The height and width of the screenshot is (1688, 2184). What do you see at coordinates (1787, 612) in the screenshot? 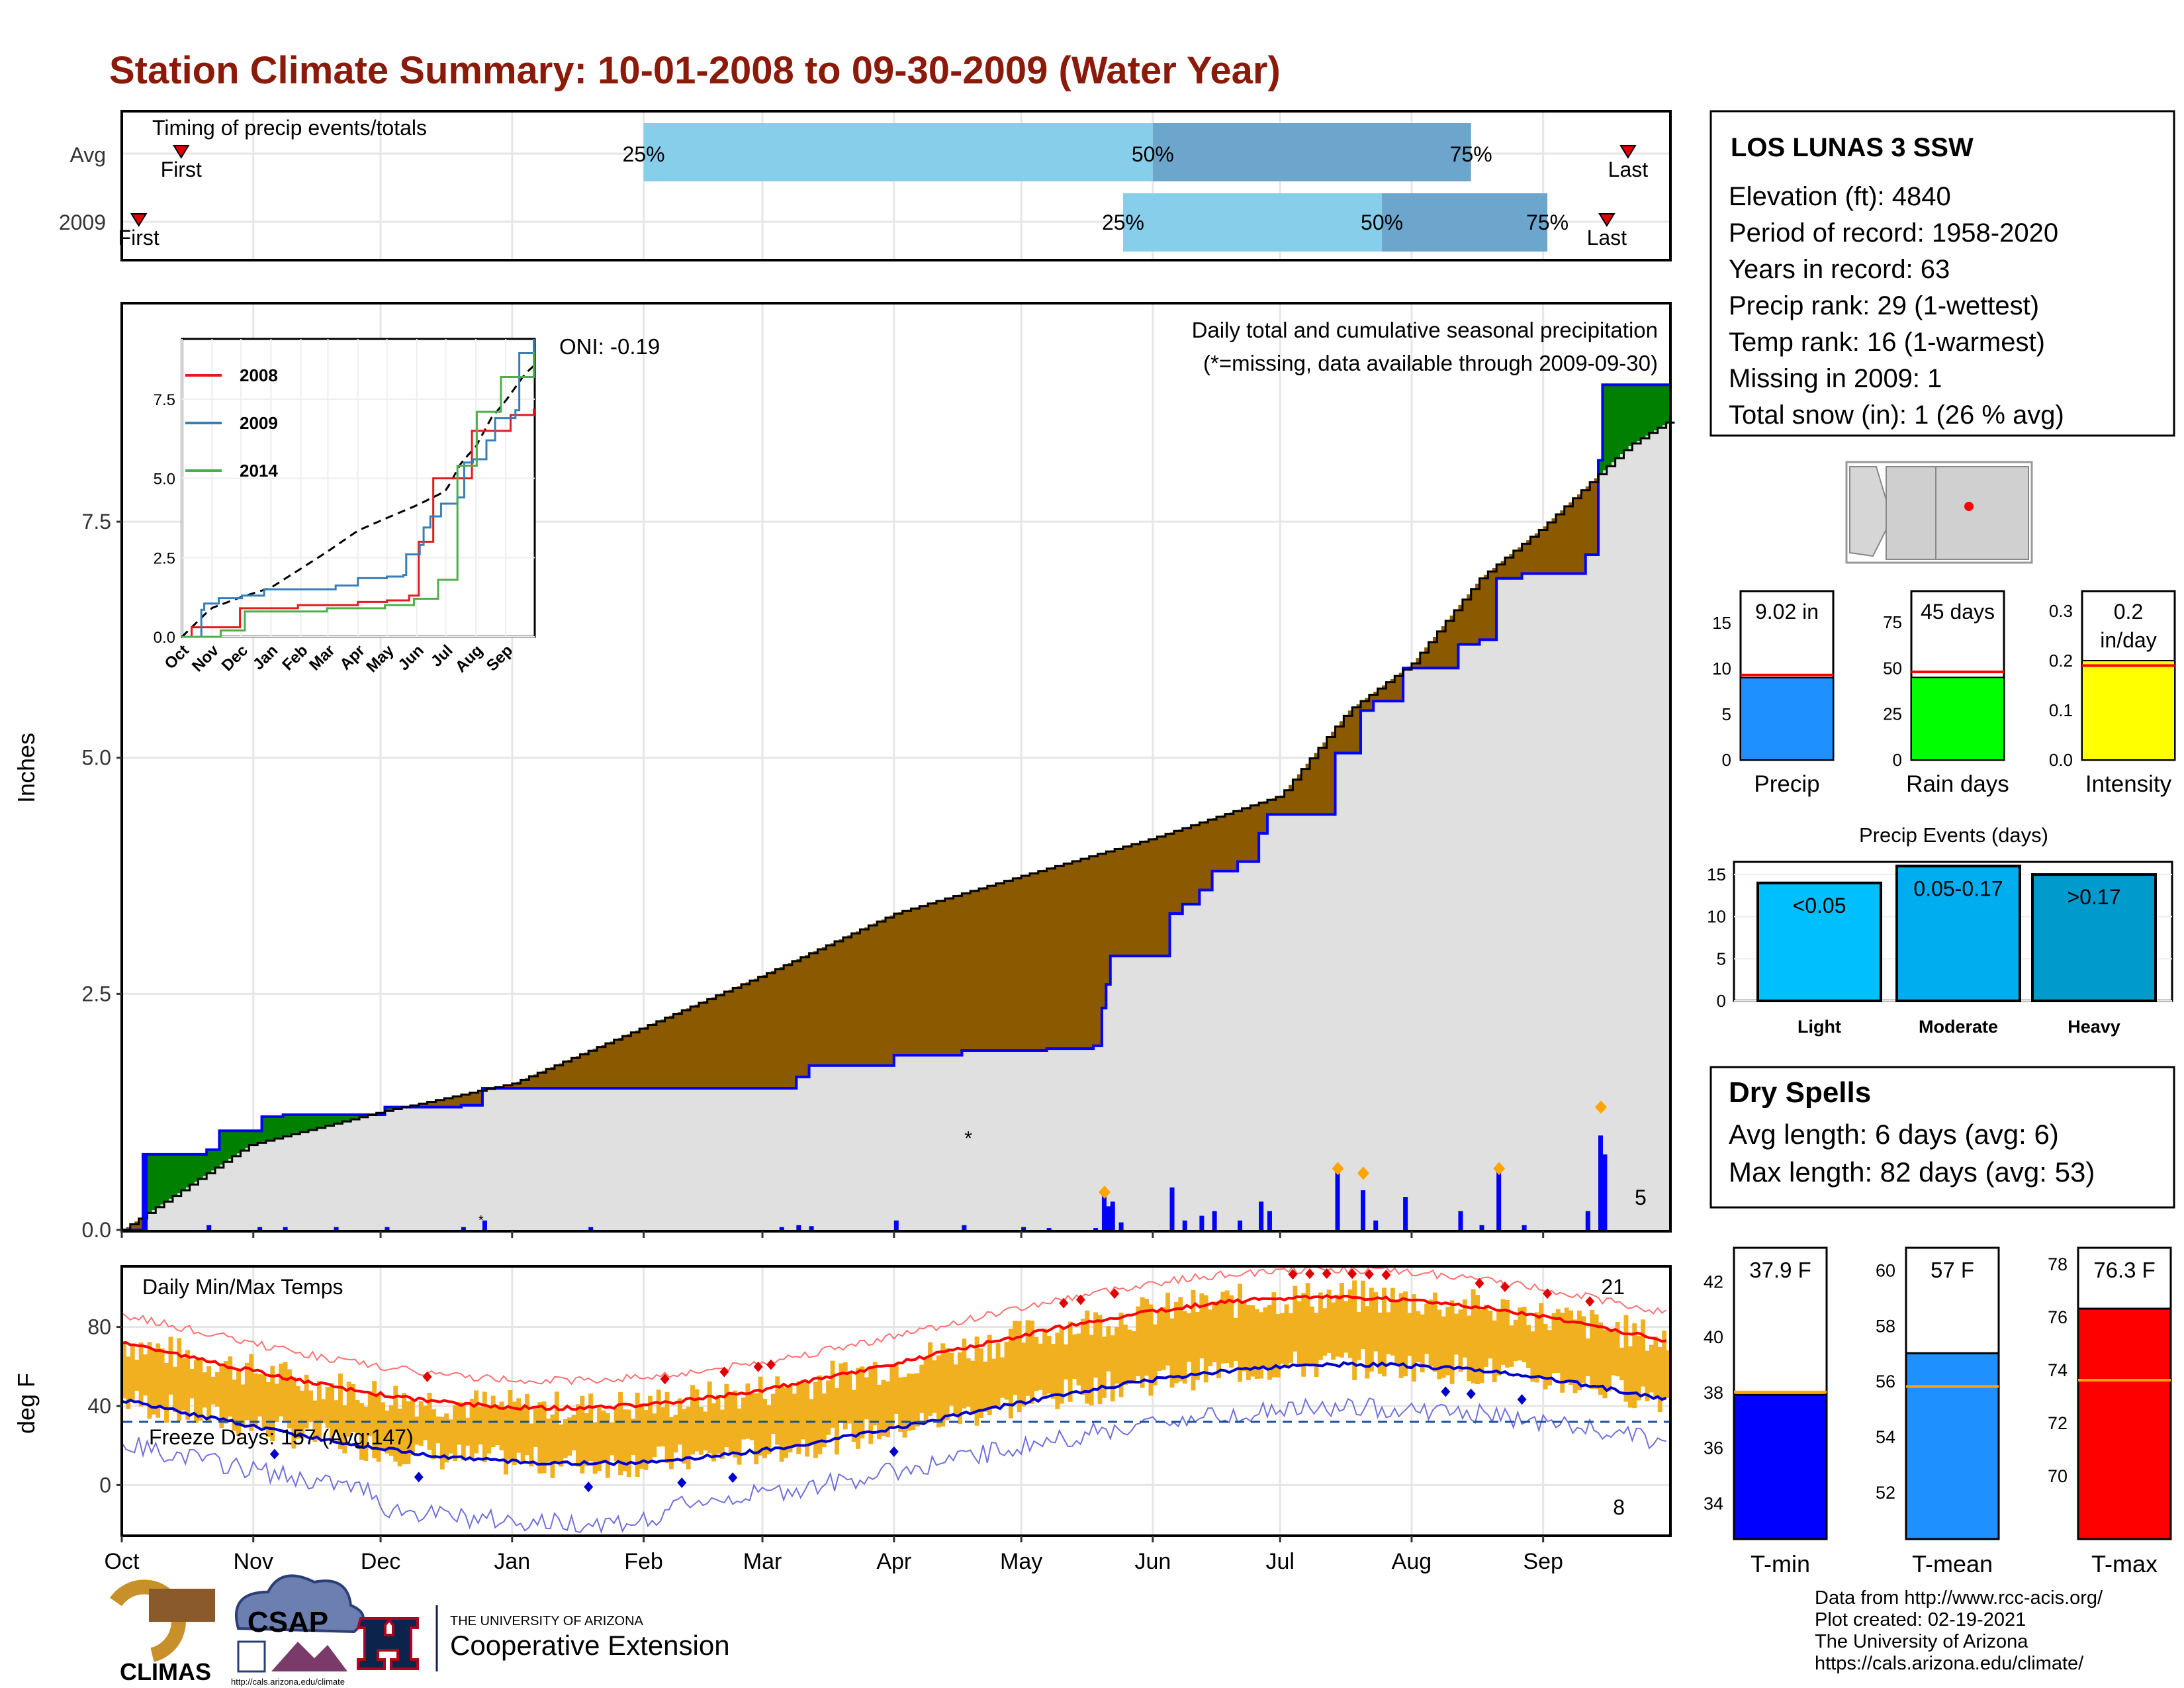
I see `summary-bar-value: 9.02 in` at bounding box center [1787, 612].